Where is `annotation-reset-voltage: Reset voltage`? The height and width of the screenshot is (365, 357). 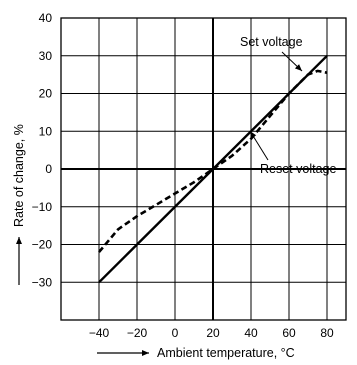 annotation-reset-voltage: Reset voltage is located at coordinates (298, 169).